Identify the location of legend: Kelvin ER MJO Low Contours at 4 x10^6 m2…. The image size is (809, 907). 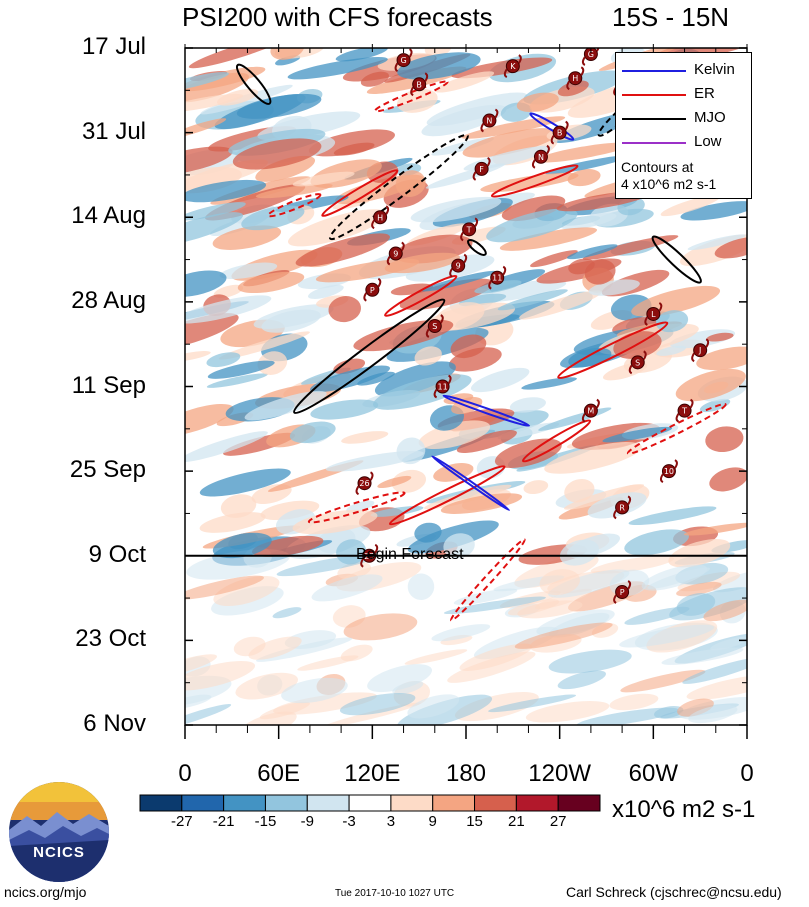
(683, 125).